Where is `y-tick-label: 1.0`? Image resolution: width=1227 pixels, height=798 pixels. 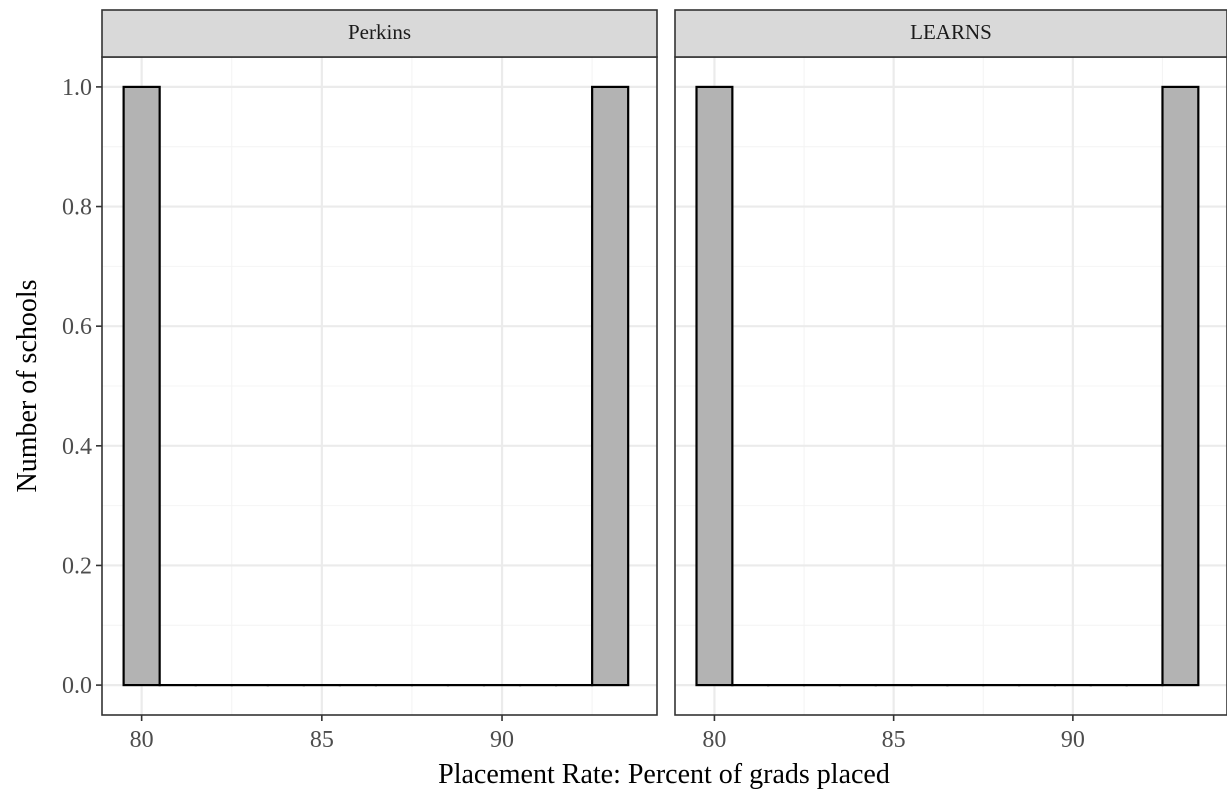 y-tick-label: 1.0 is located at coordinates (77, 88).